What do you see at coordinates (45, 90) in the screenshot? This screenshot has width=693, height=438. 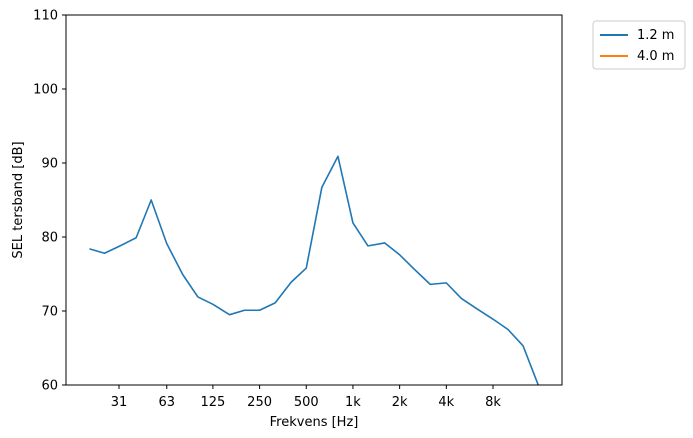 I see `y-tick-label: 100` at bounding box center [45, 90].